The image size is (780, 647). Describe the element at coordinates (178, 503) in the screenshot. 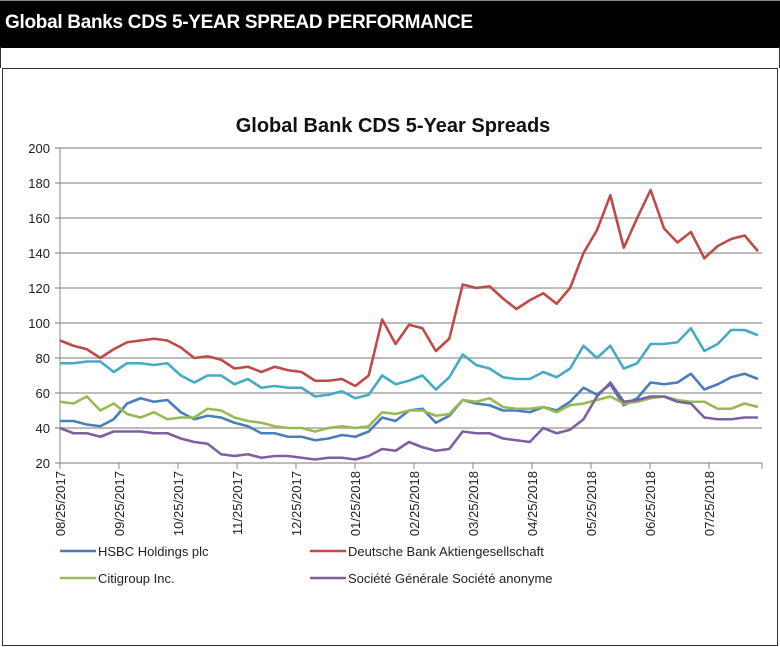

I see `x-tick-label: 10/25/2017` at that location.